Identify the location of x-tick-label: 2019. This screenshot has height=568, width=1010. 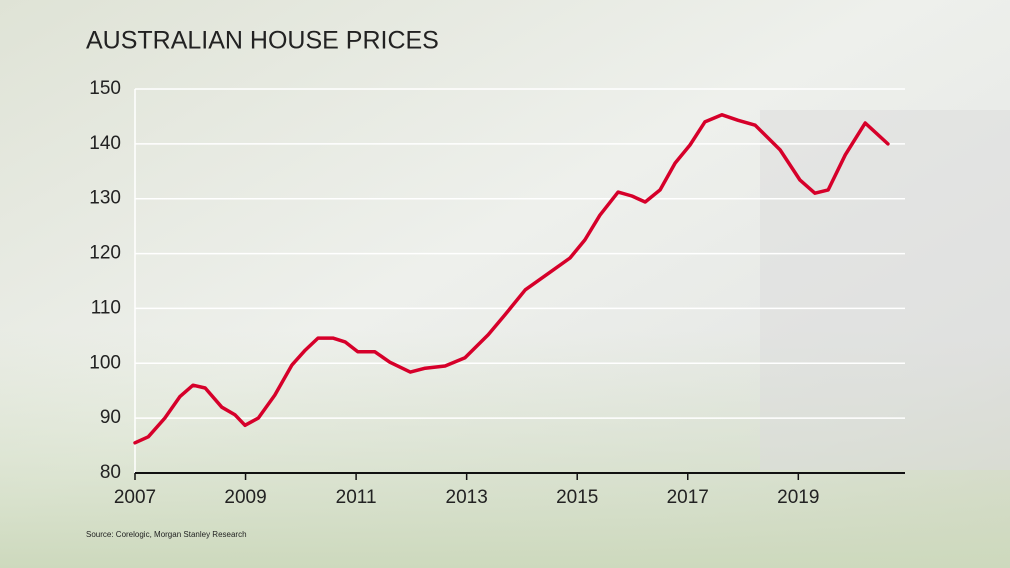
(798, 497).